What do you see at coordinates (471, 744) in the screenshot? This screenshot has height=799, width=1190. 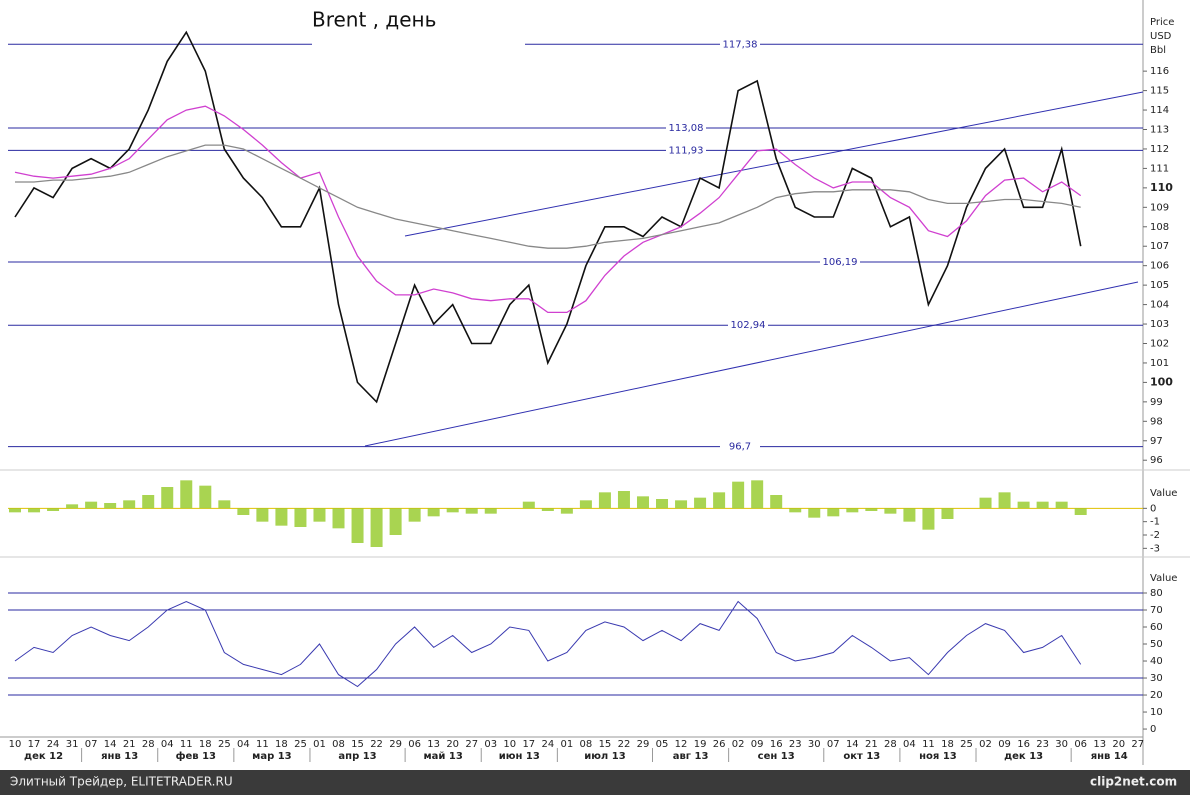 I see `x-tick-label: 27` at bounding box center [471, 744].